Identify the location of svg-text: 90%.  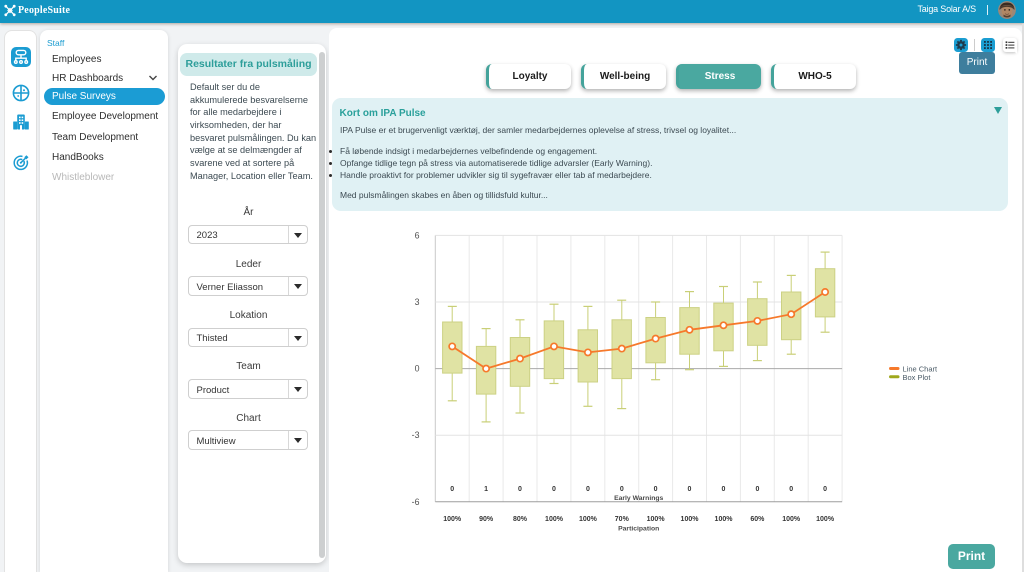
(486, 519).